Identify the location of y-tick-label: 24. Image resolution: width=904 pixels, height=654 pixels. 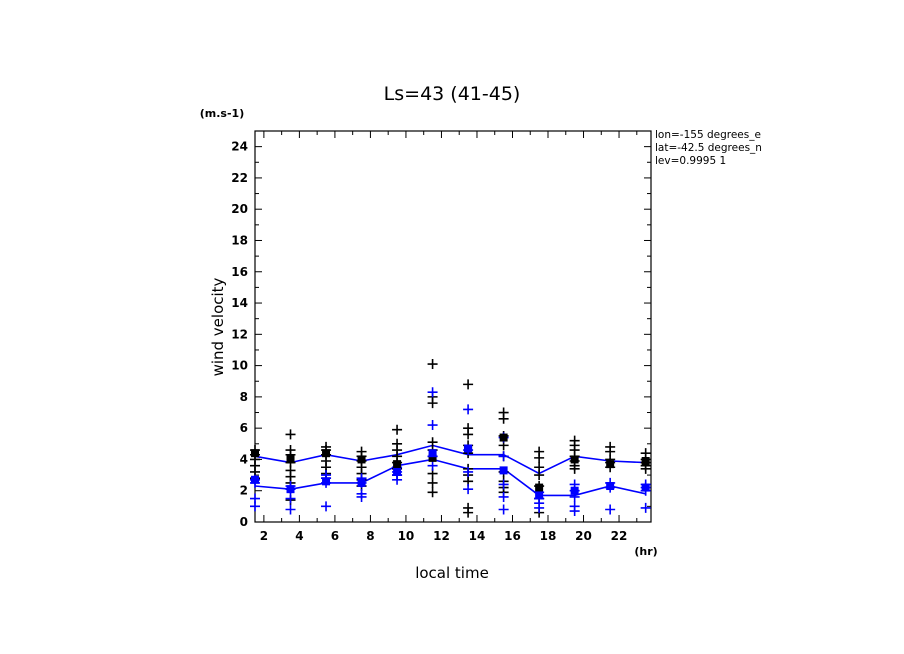
(239, 147).